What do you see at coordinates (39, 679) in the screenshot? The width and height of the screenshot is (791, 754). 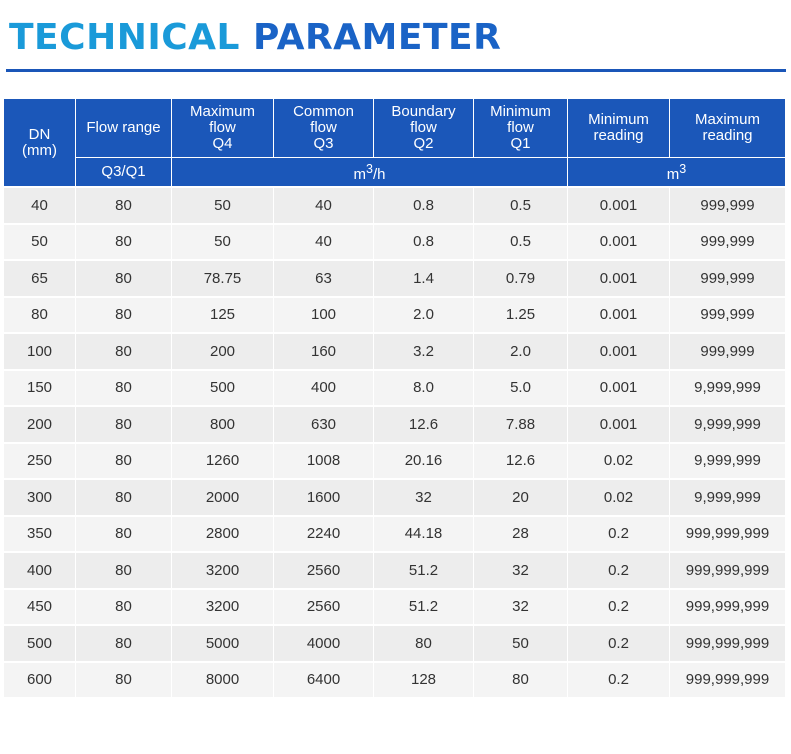 I see `cell-dn: 600` at bounding box center [39, 679].